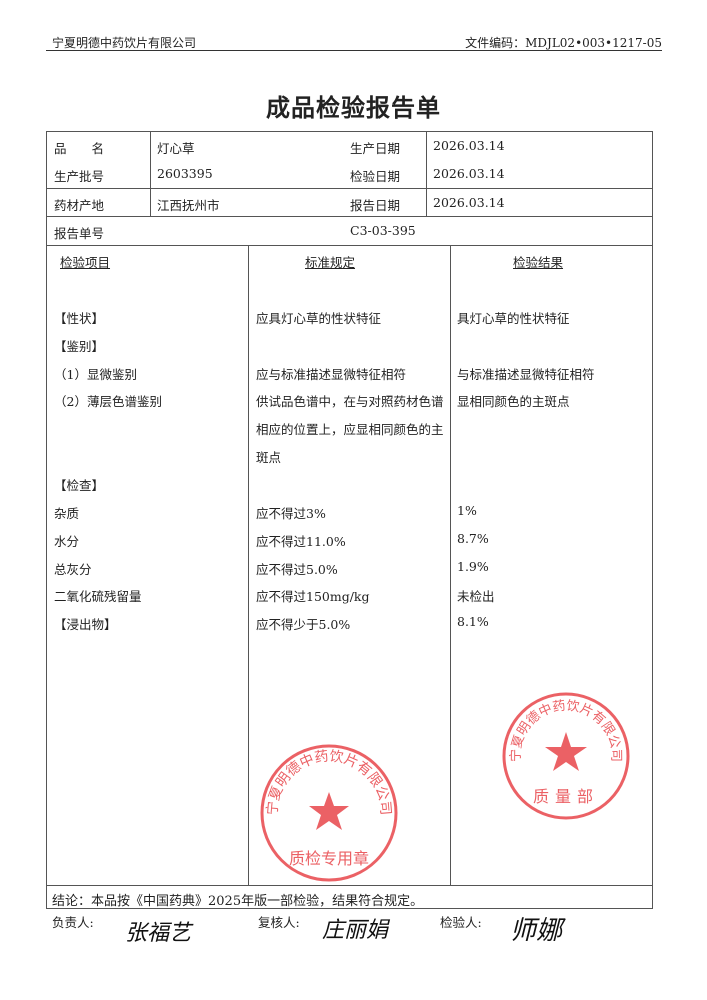  Describe the element at coordinates (319, 318) in the screenshot. I see `row-standard: 应具灯心草的性状特征` at that location.